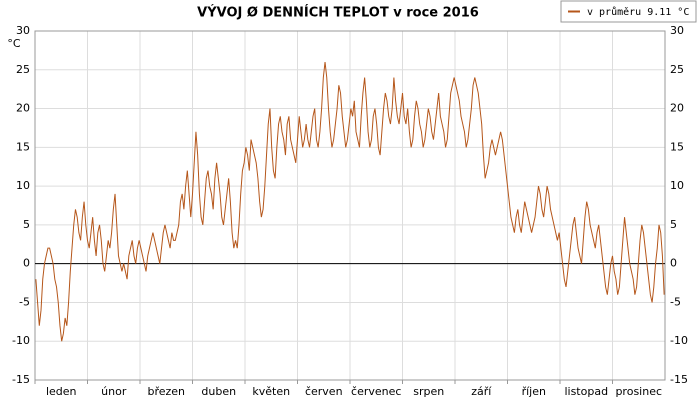 The height and width of the screenshot is (400, 700). Describe the element at coordinates (21, 340) in the screenshot. I see `y-tick-label: -10` at that location.